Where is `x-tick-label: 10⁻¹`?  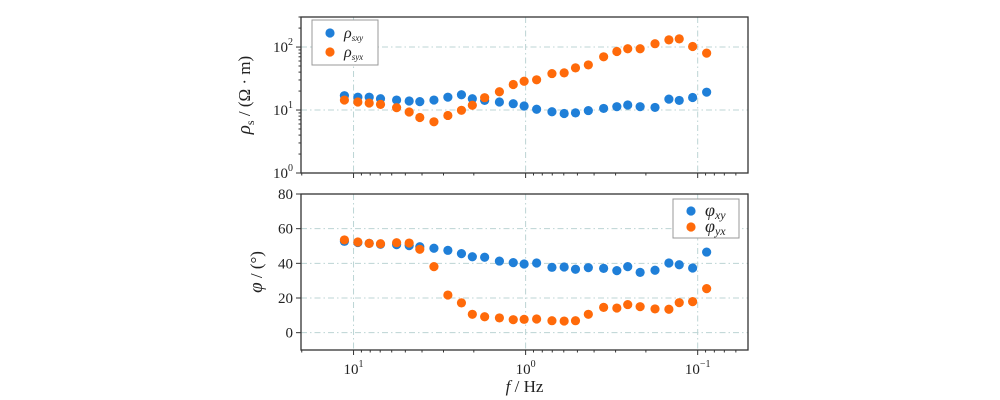
x-tick-label: 10⁻¹ is located at coordinates (698, 368).